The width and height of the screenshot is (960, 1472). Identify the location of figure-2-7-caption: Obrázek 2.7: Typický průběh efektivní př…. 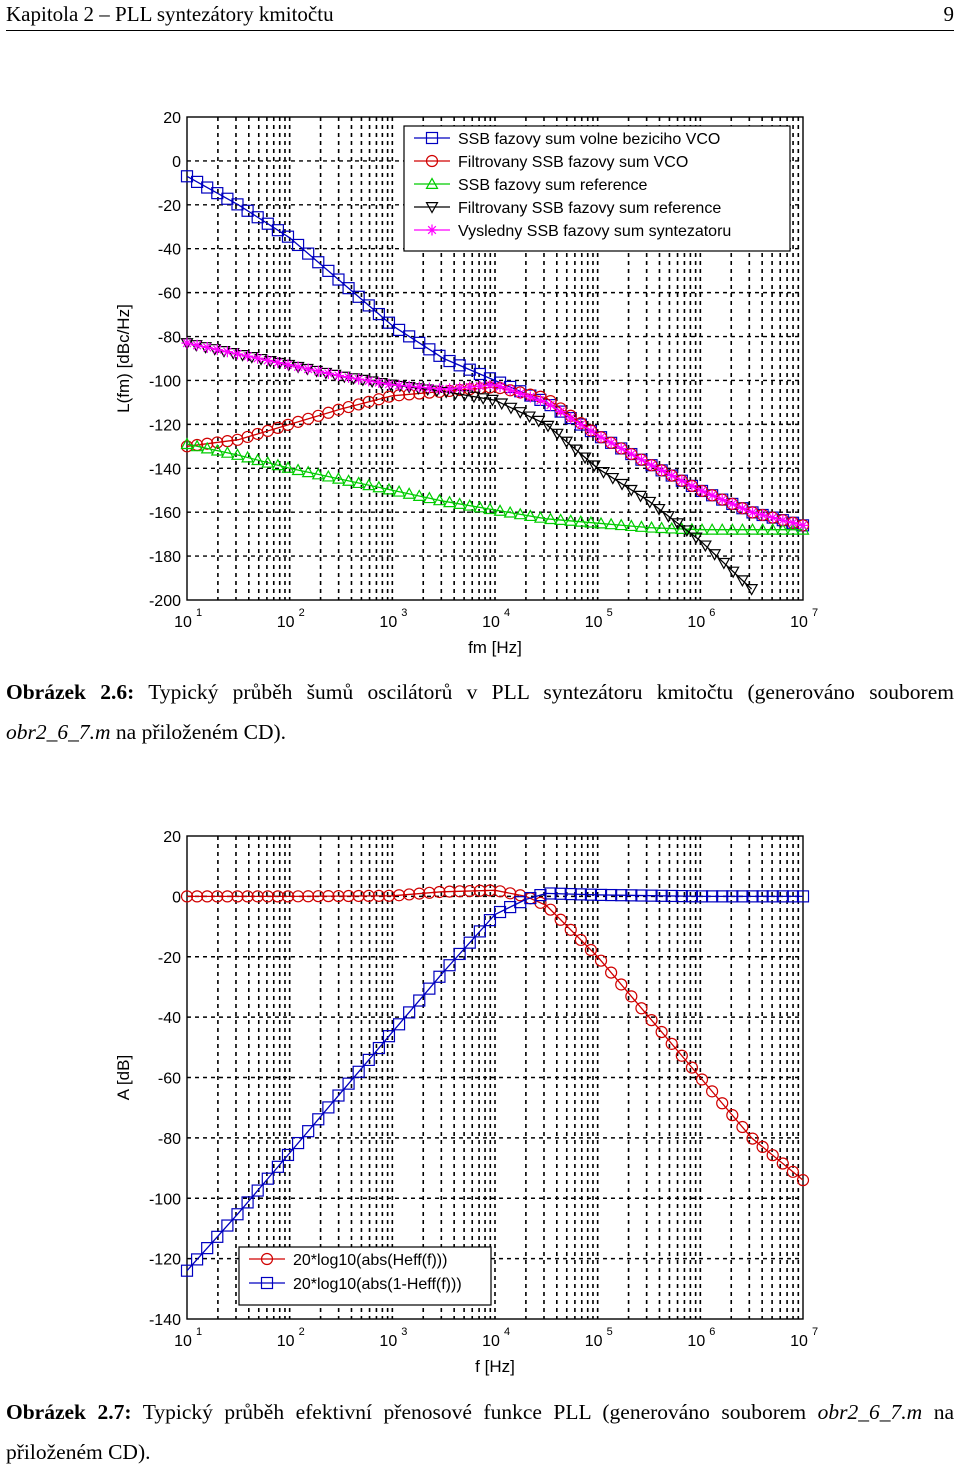
(480, 1432).